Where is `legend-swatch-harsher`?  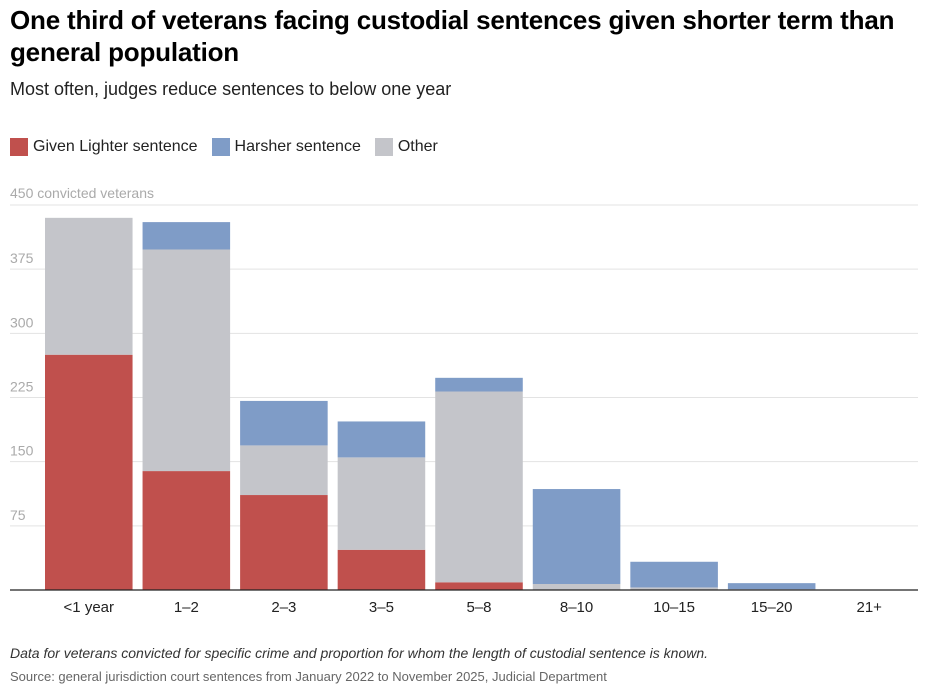
legend-swatch-harsher is located at coordinates (220, 147).